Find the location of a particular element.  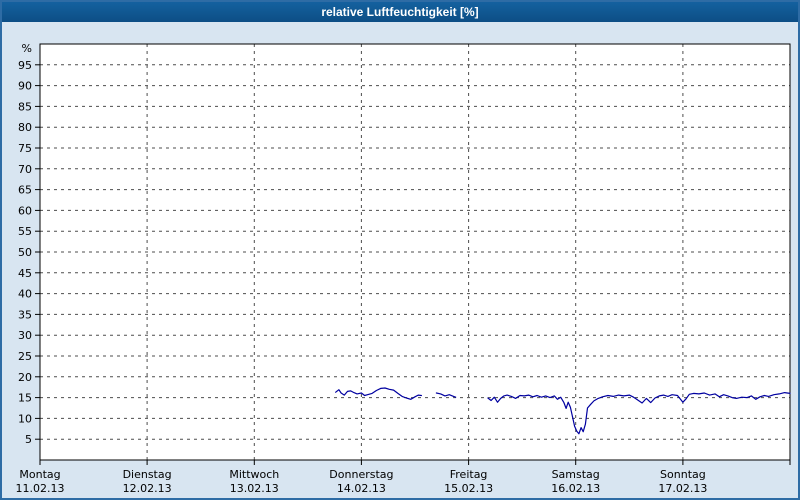

x-axis-date-label: 17.02.13 is located at coordinates (682, 488).